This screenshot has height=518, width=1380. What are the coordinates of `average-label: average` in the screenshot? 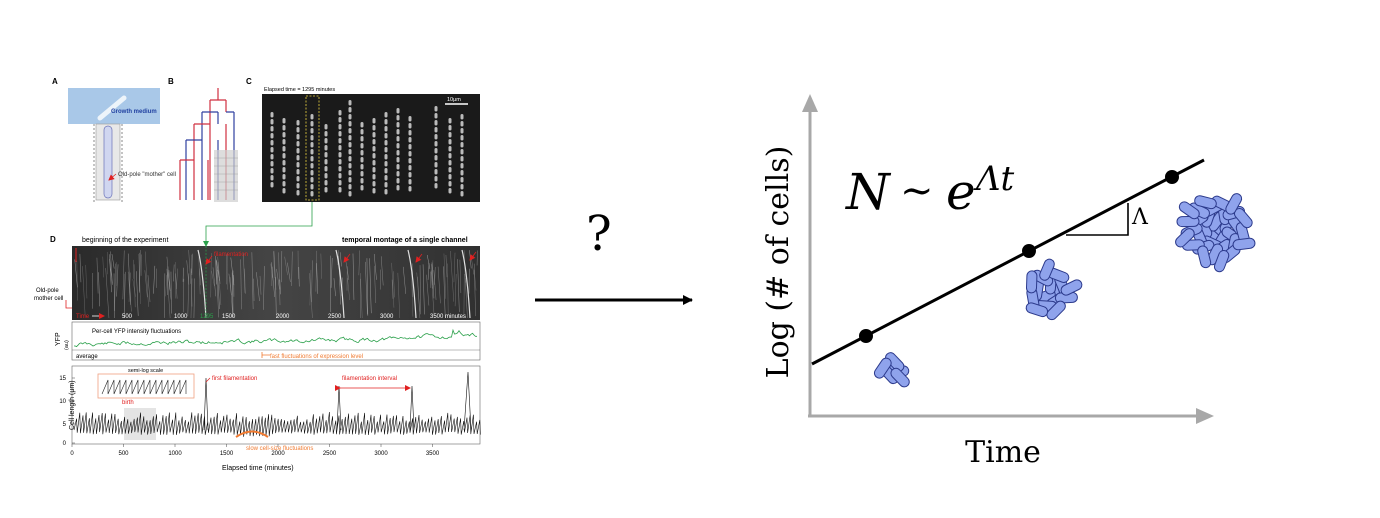 It's located at (87, 357).